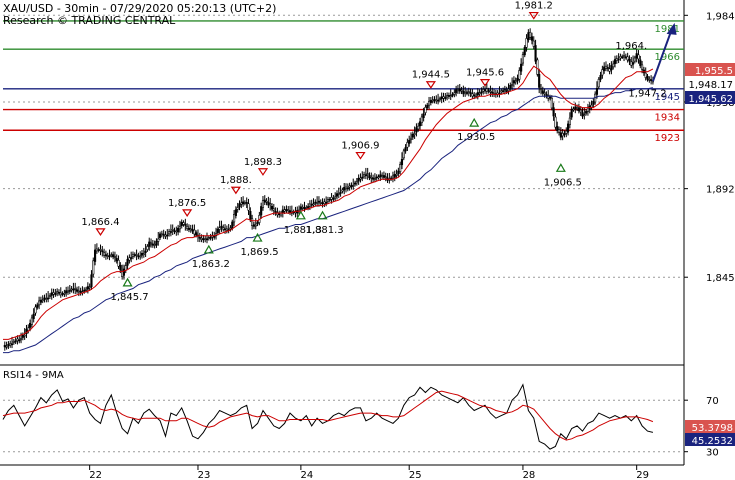 This screenshot has width=735, height=480. Describe the element at coordinates (667, 138) in the screenshot. I see `level-label: 1923` at that location.